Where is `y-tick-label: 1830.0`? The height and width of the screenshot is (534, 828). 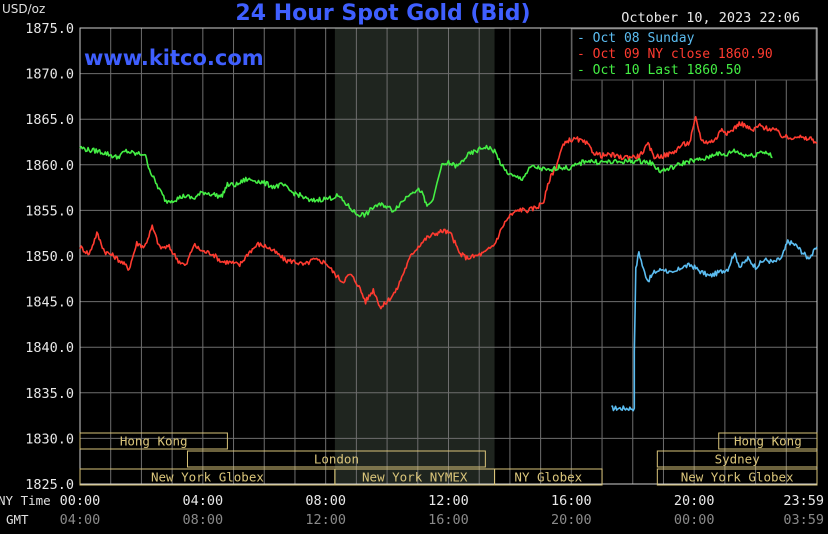 y-tick-label: 1830.0 is located at coordinates (49, 439).